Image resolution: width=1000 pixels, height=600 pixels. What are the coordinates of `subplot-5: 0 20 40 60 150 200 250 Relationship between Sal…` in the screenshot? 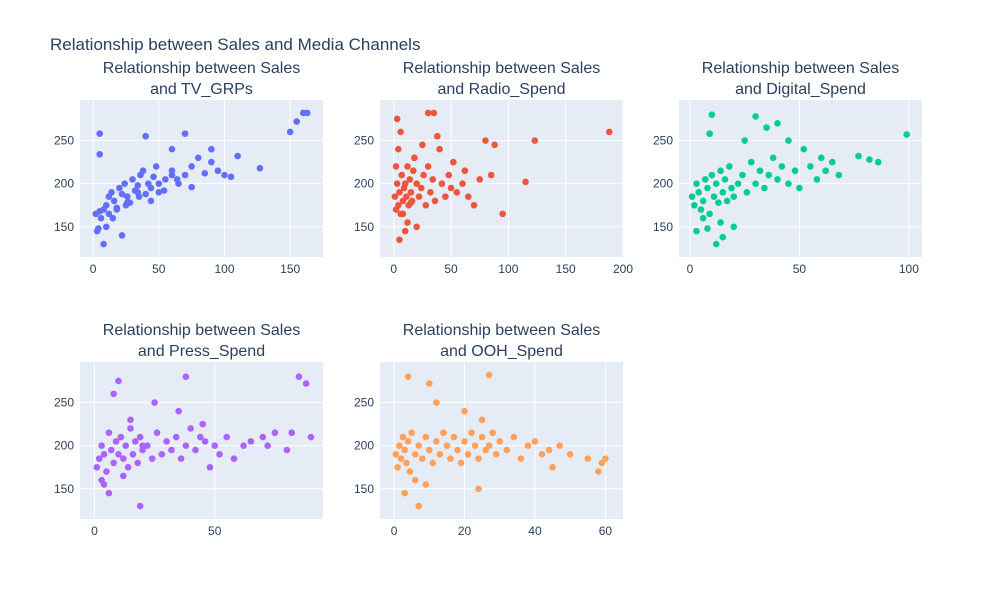 It's located at (488, 430).